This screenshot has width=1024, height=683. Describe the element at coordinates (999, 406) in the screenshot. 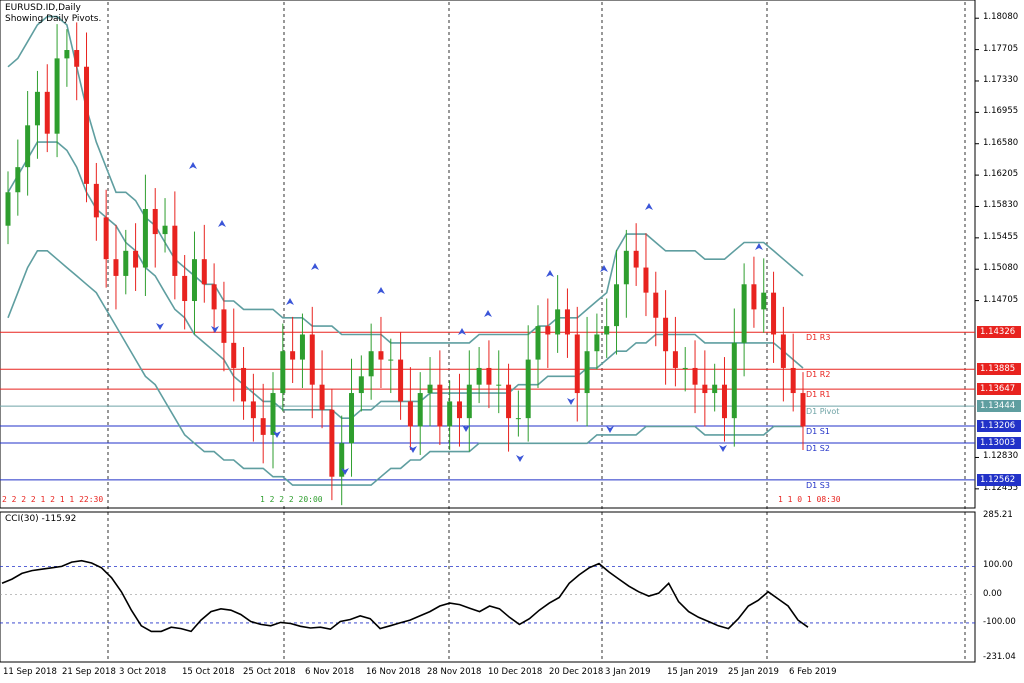

I see `pivot-tag: 1.13444` at that location.